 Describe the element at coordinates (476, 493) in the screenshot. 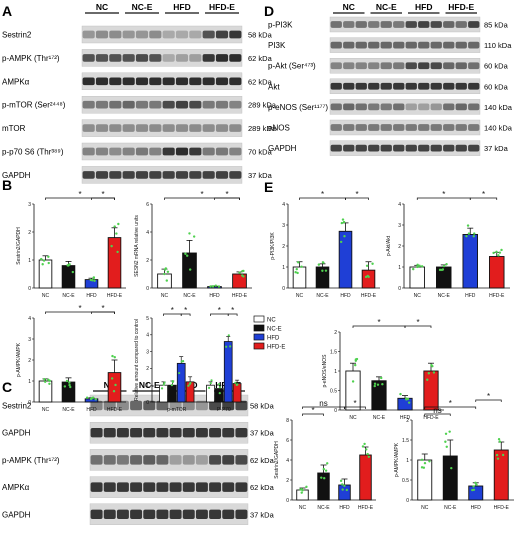

I see `bar-hfd` at that location.